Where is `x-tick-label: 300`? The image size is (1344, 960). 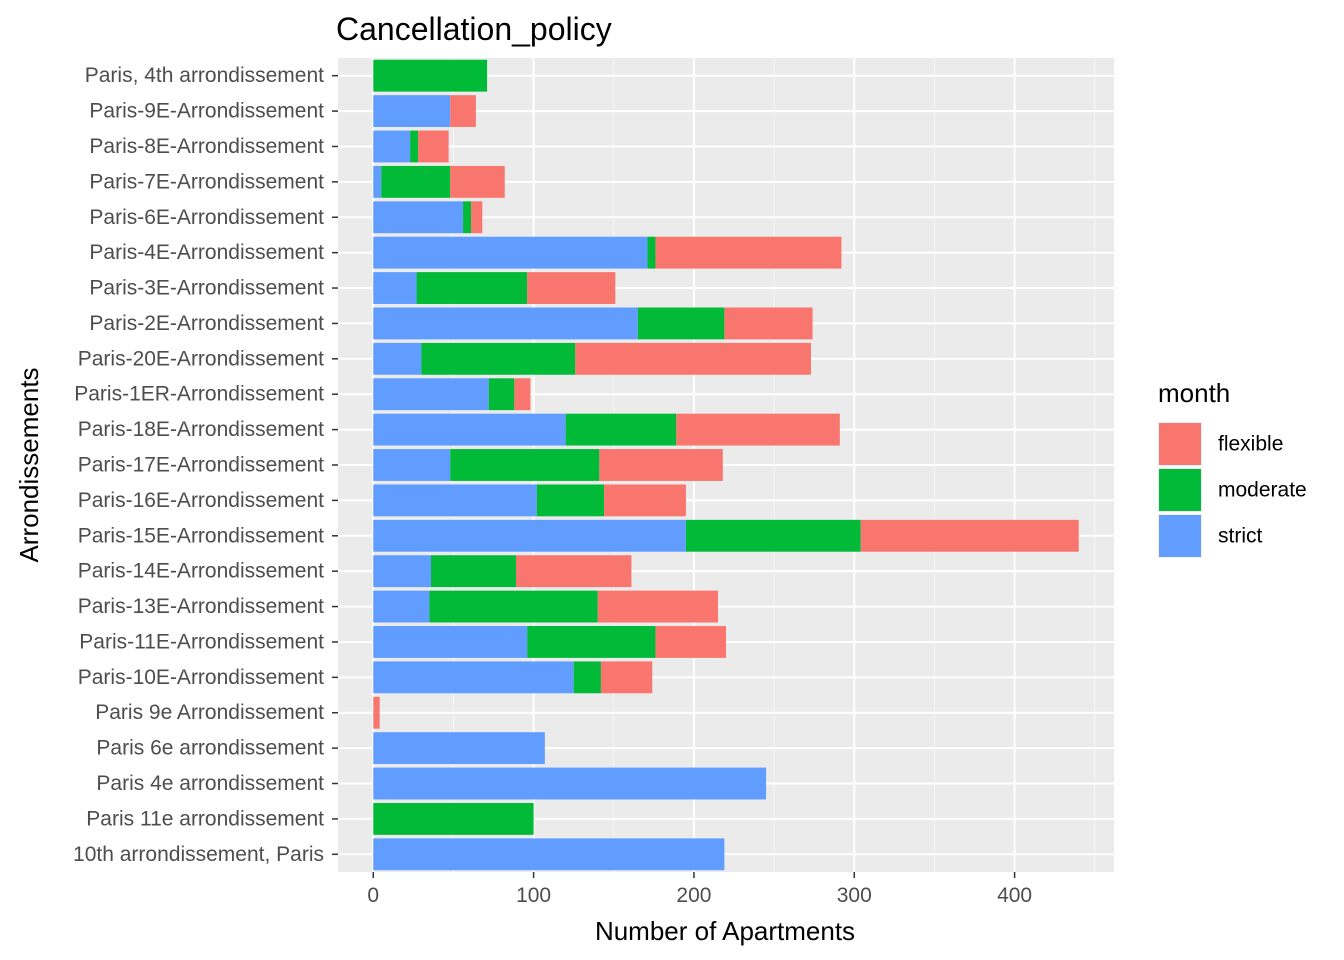 x-tick-label: 300 is located at coordinates (854, 895).